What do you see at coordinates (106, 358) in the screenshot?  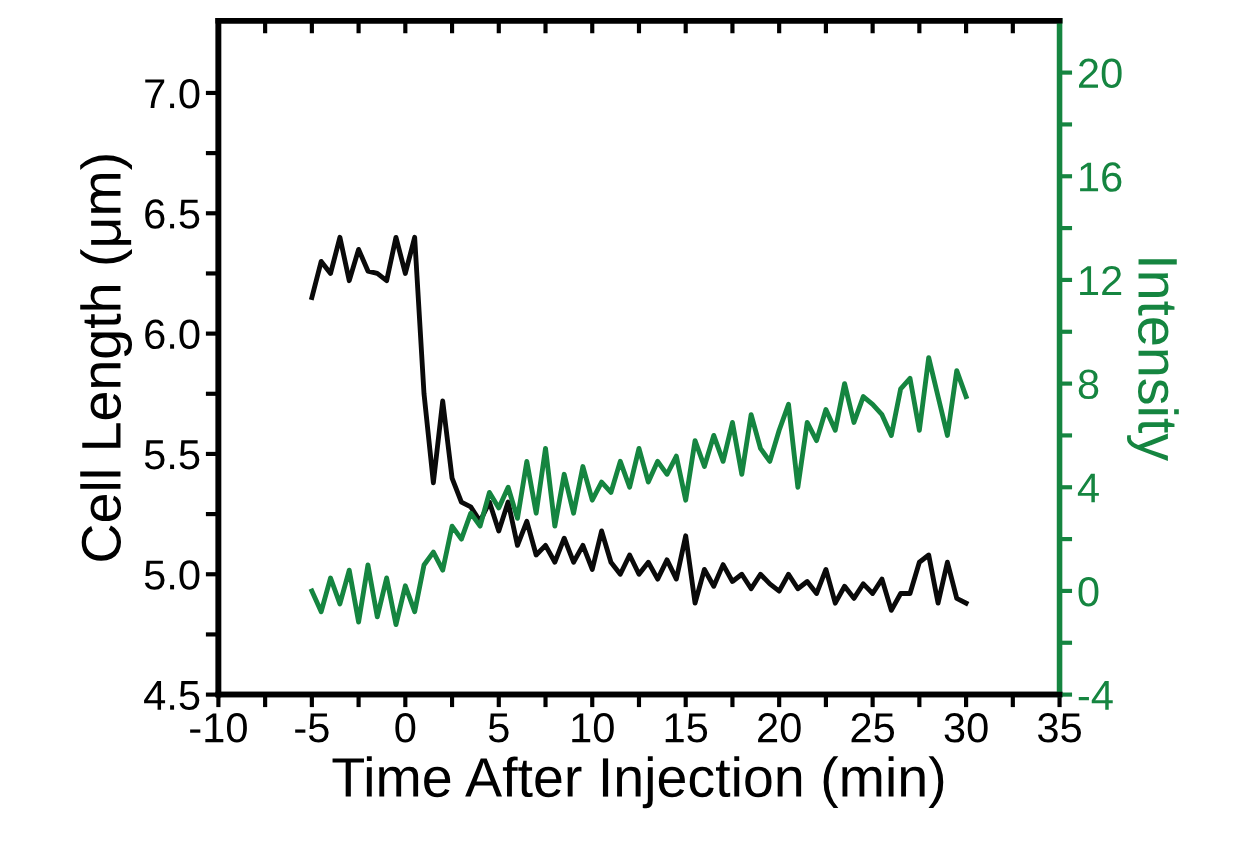 I see `y-axis-title: Cell Length (μm)` at bounding box center [106, 358].